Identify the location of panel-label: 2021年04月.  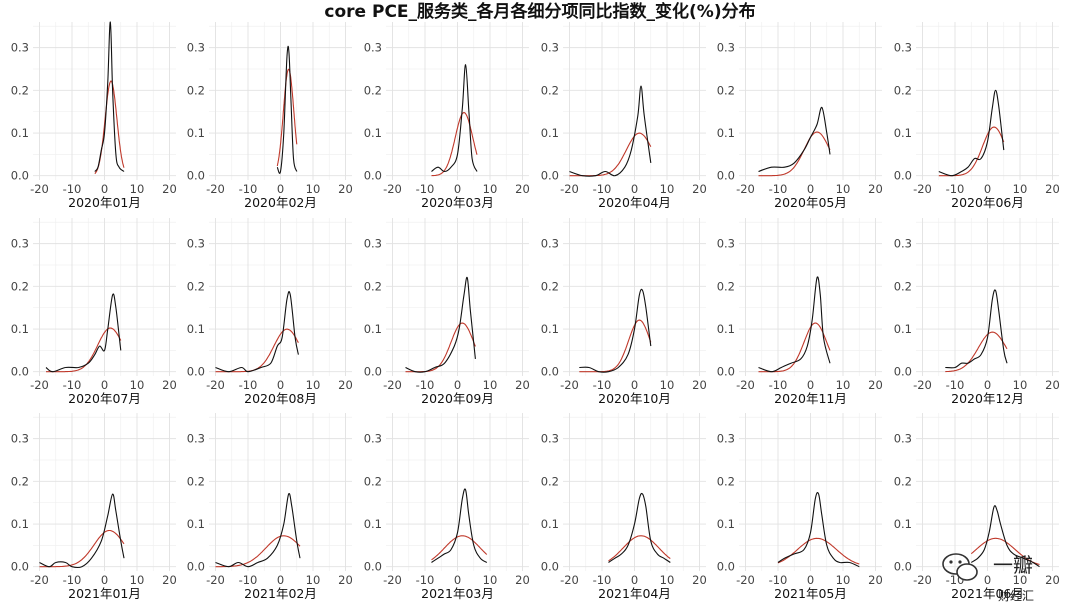
(634, 593).